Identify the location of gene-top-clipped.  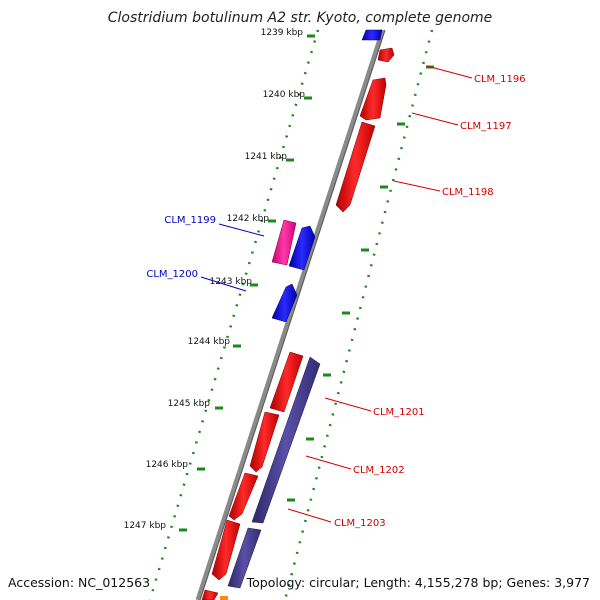
(372, 35).